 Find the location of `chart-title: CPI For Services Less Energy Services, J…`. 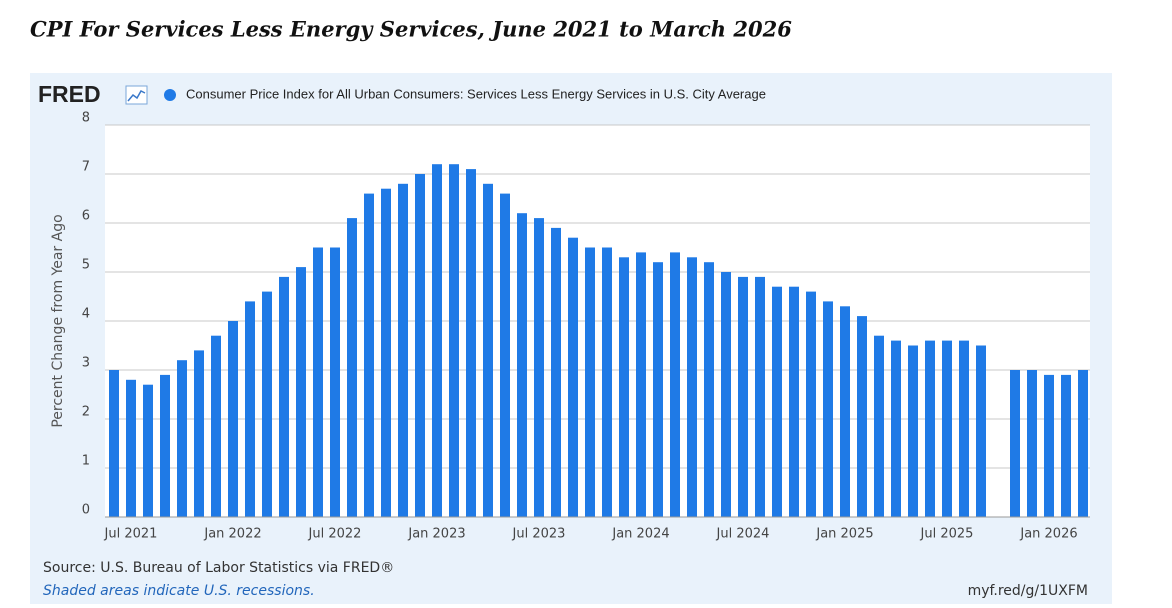

chart-title: CPI For Services Less Energy Services, J… is located at coordinates (411, 29).